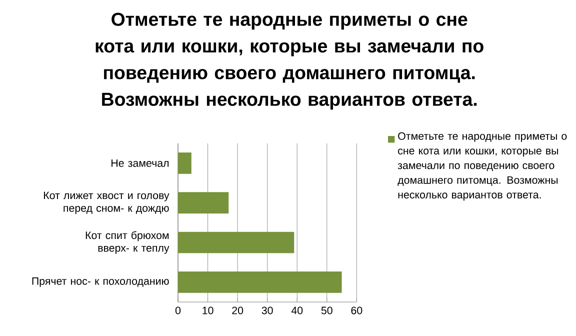 The width and height of the screenshot is (576, 336). I want to click on y-tick-label: Не замечал, so click(140, 163).